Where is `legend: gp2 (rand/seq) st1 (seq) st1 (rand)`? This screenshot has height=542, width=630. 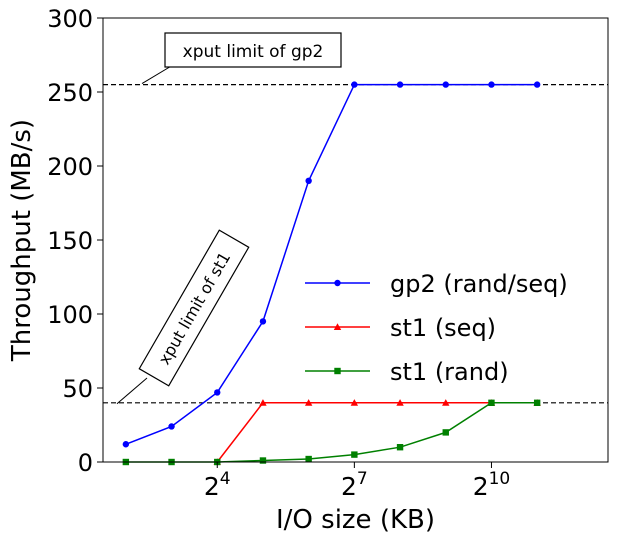
legend: gp2 (rand/seq) st1 (seq) st1 (rand) is located at coordinates (436, 328).